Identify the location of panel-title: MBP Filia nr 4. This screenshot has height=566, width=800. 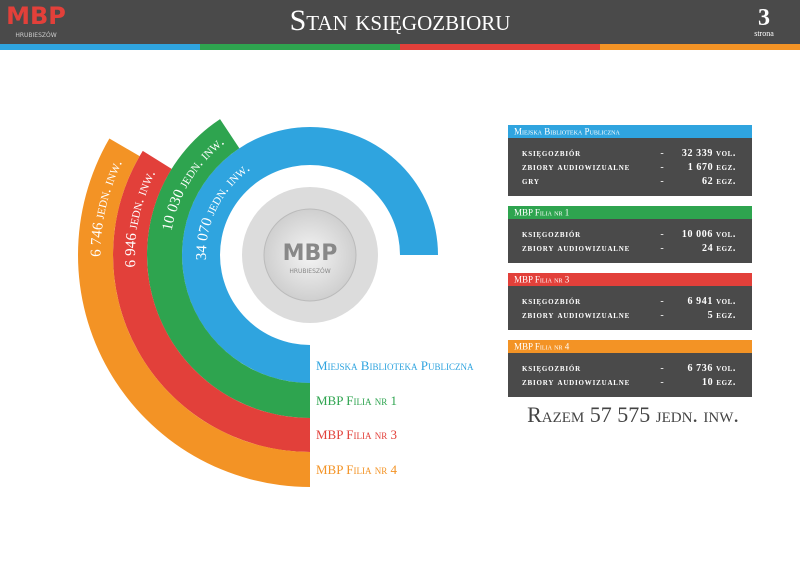
(542, 347).